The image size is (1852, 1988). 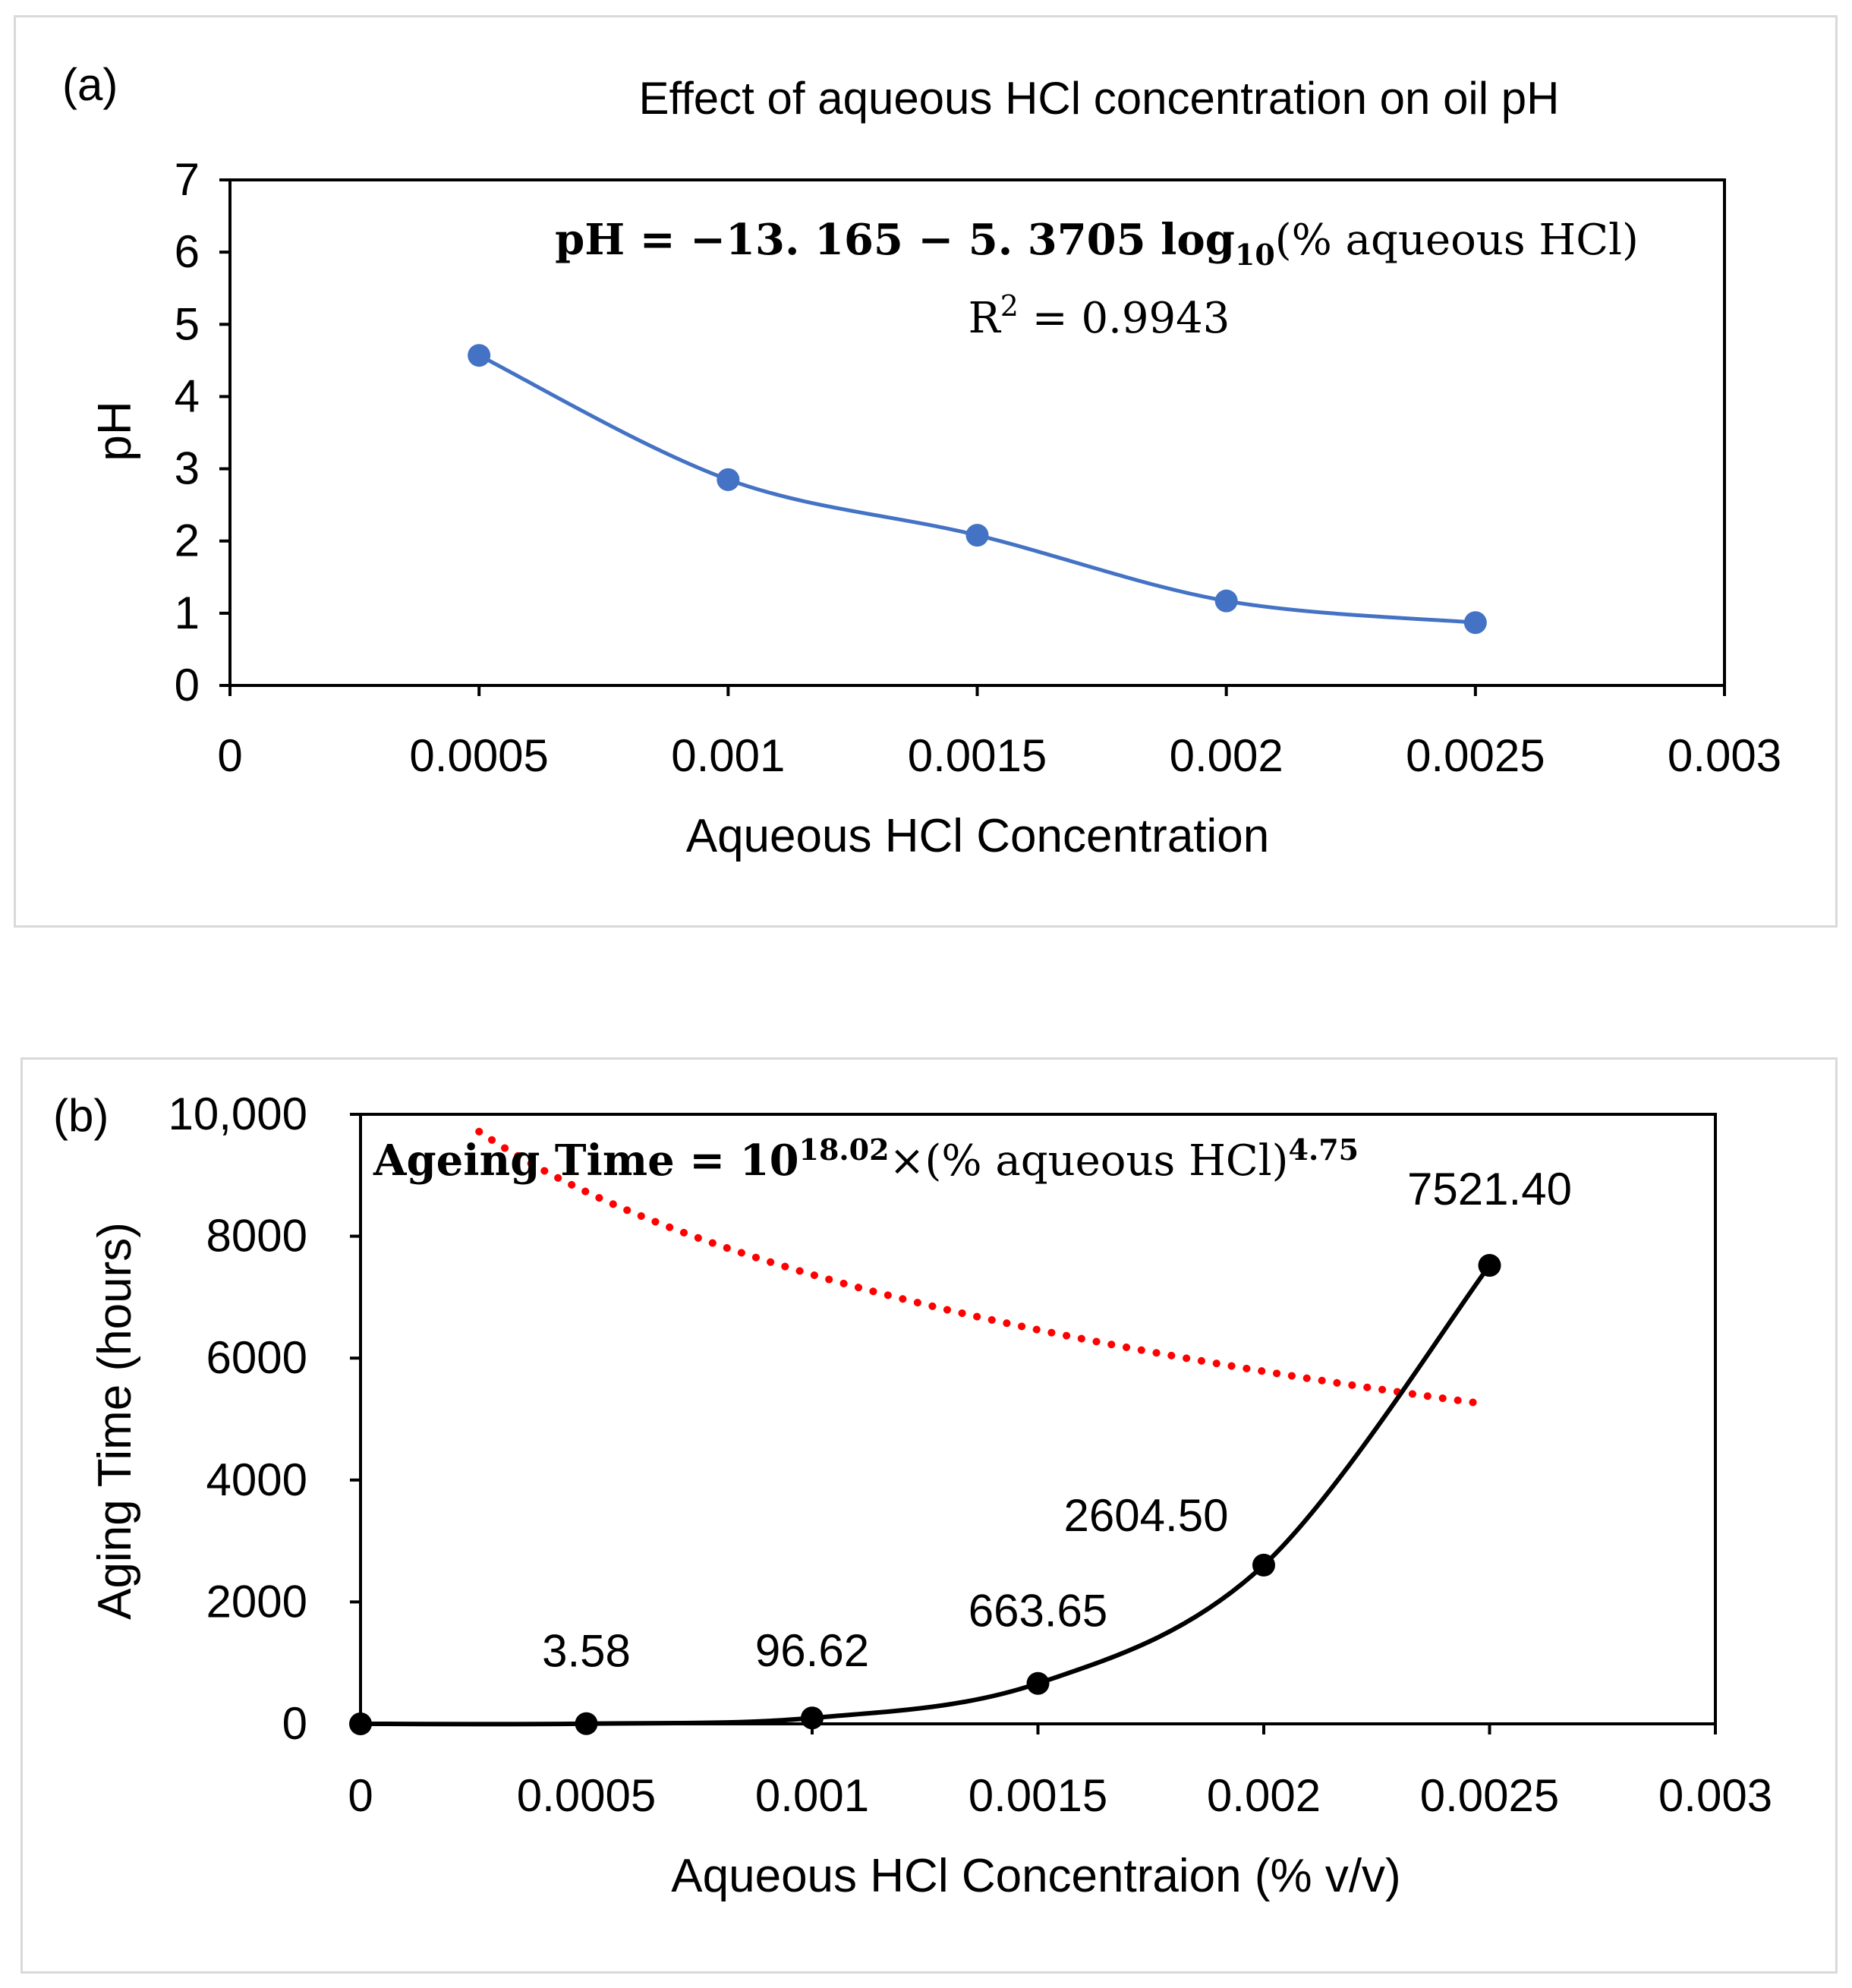 I want to click on y-tick-label-b: 10,000, so click(x=237, y=1114).